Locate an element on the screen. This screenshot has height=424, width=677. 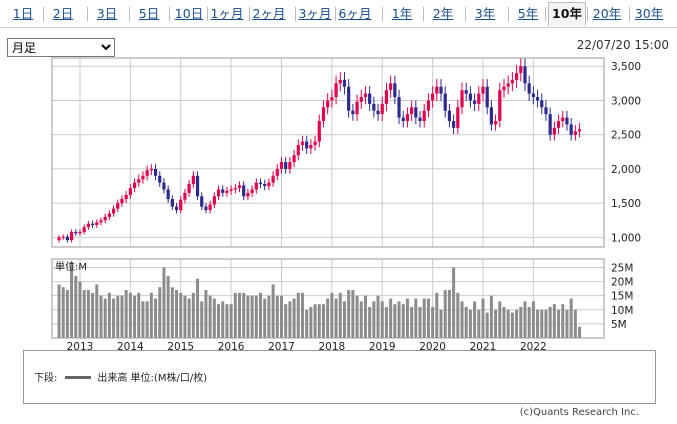
tab-7: 3ヶ月 is located at coordinates (315, 13).